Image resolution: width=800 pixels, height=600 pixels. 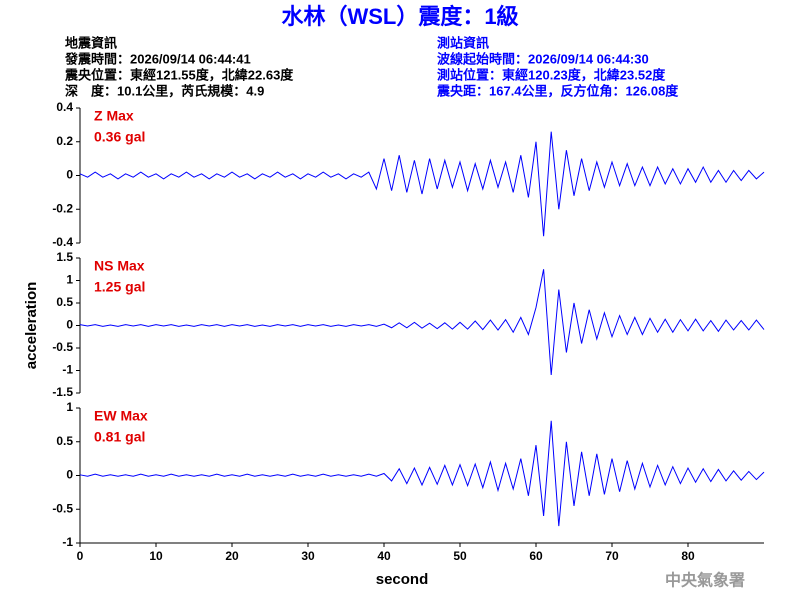 I want to click on quake-info: 發震時間：2026/09/14 06:44:41, so click(x=157, y=58).